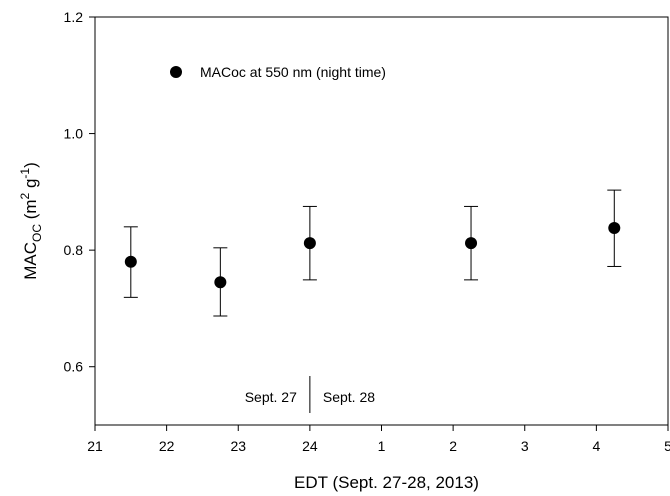 The image size is (670, 496). I want to click on x-tick-label: 4, so click(596, 446).